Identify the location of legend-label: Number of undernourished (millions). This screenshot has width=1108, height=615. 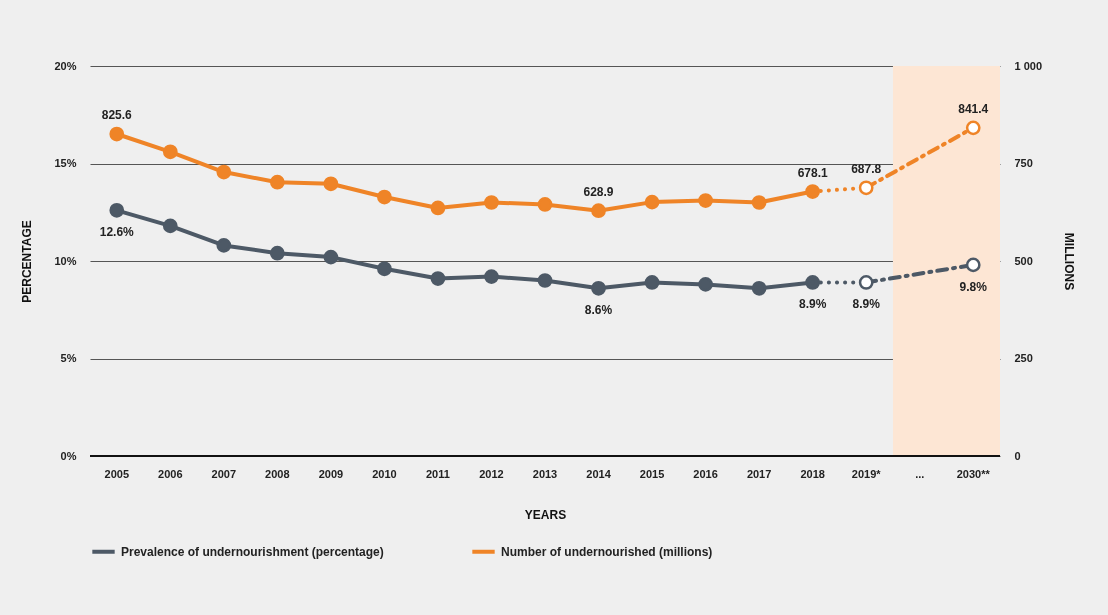
(607, 551).